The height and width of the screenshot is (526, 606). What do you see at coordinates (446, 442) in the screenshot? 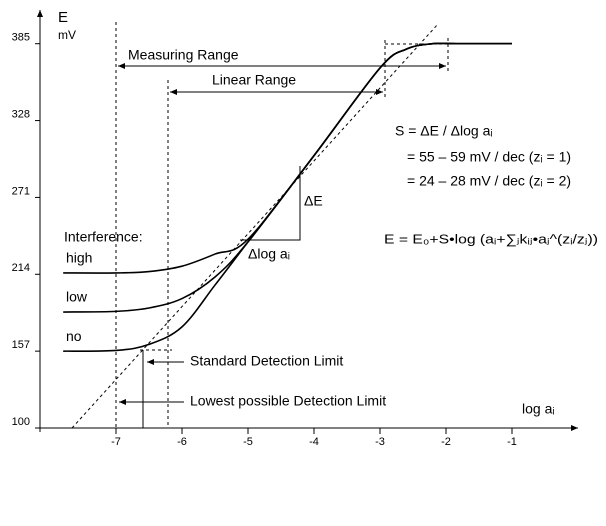
I see `x-tick-label: -2` at bounding box center [446, 442].